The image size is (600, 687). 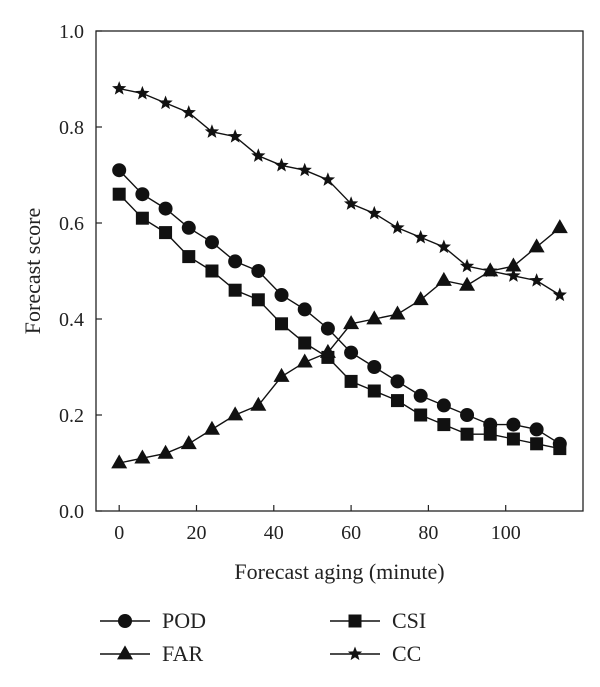 I want to click on legend-label-far: FAR, so click(x=182, y=653).